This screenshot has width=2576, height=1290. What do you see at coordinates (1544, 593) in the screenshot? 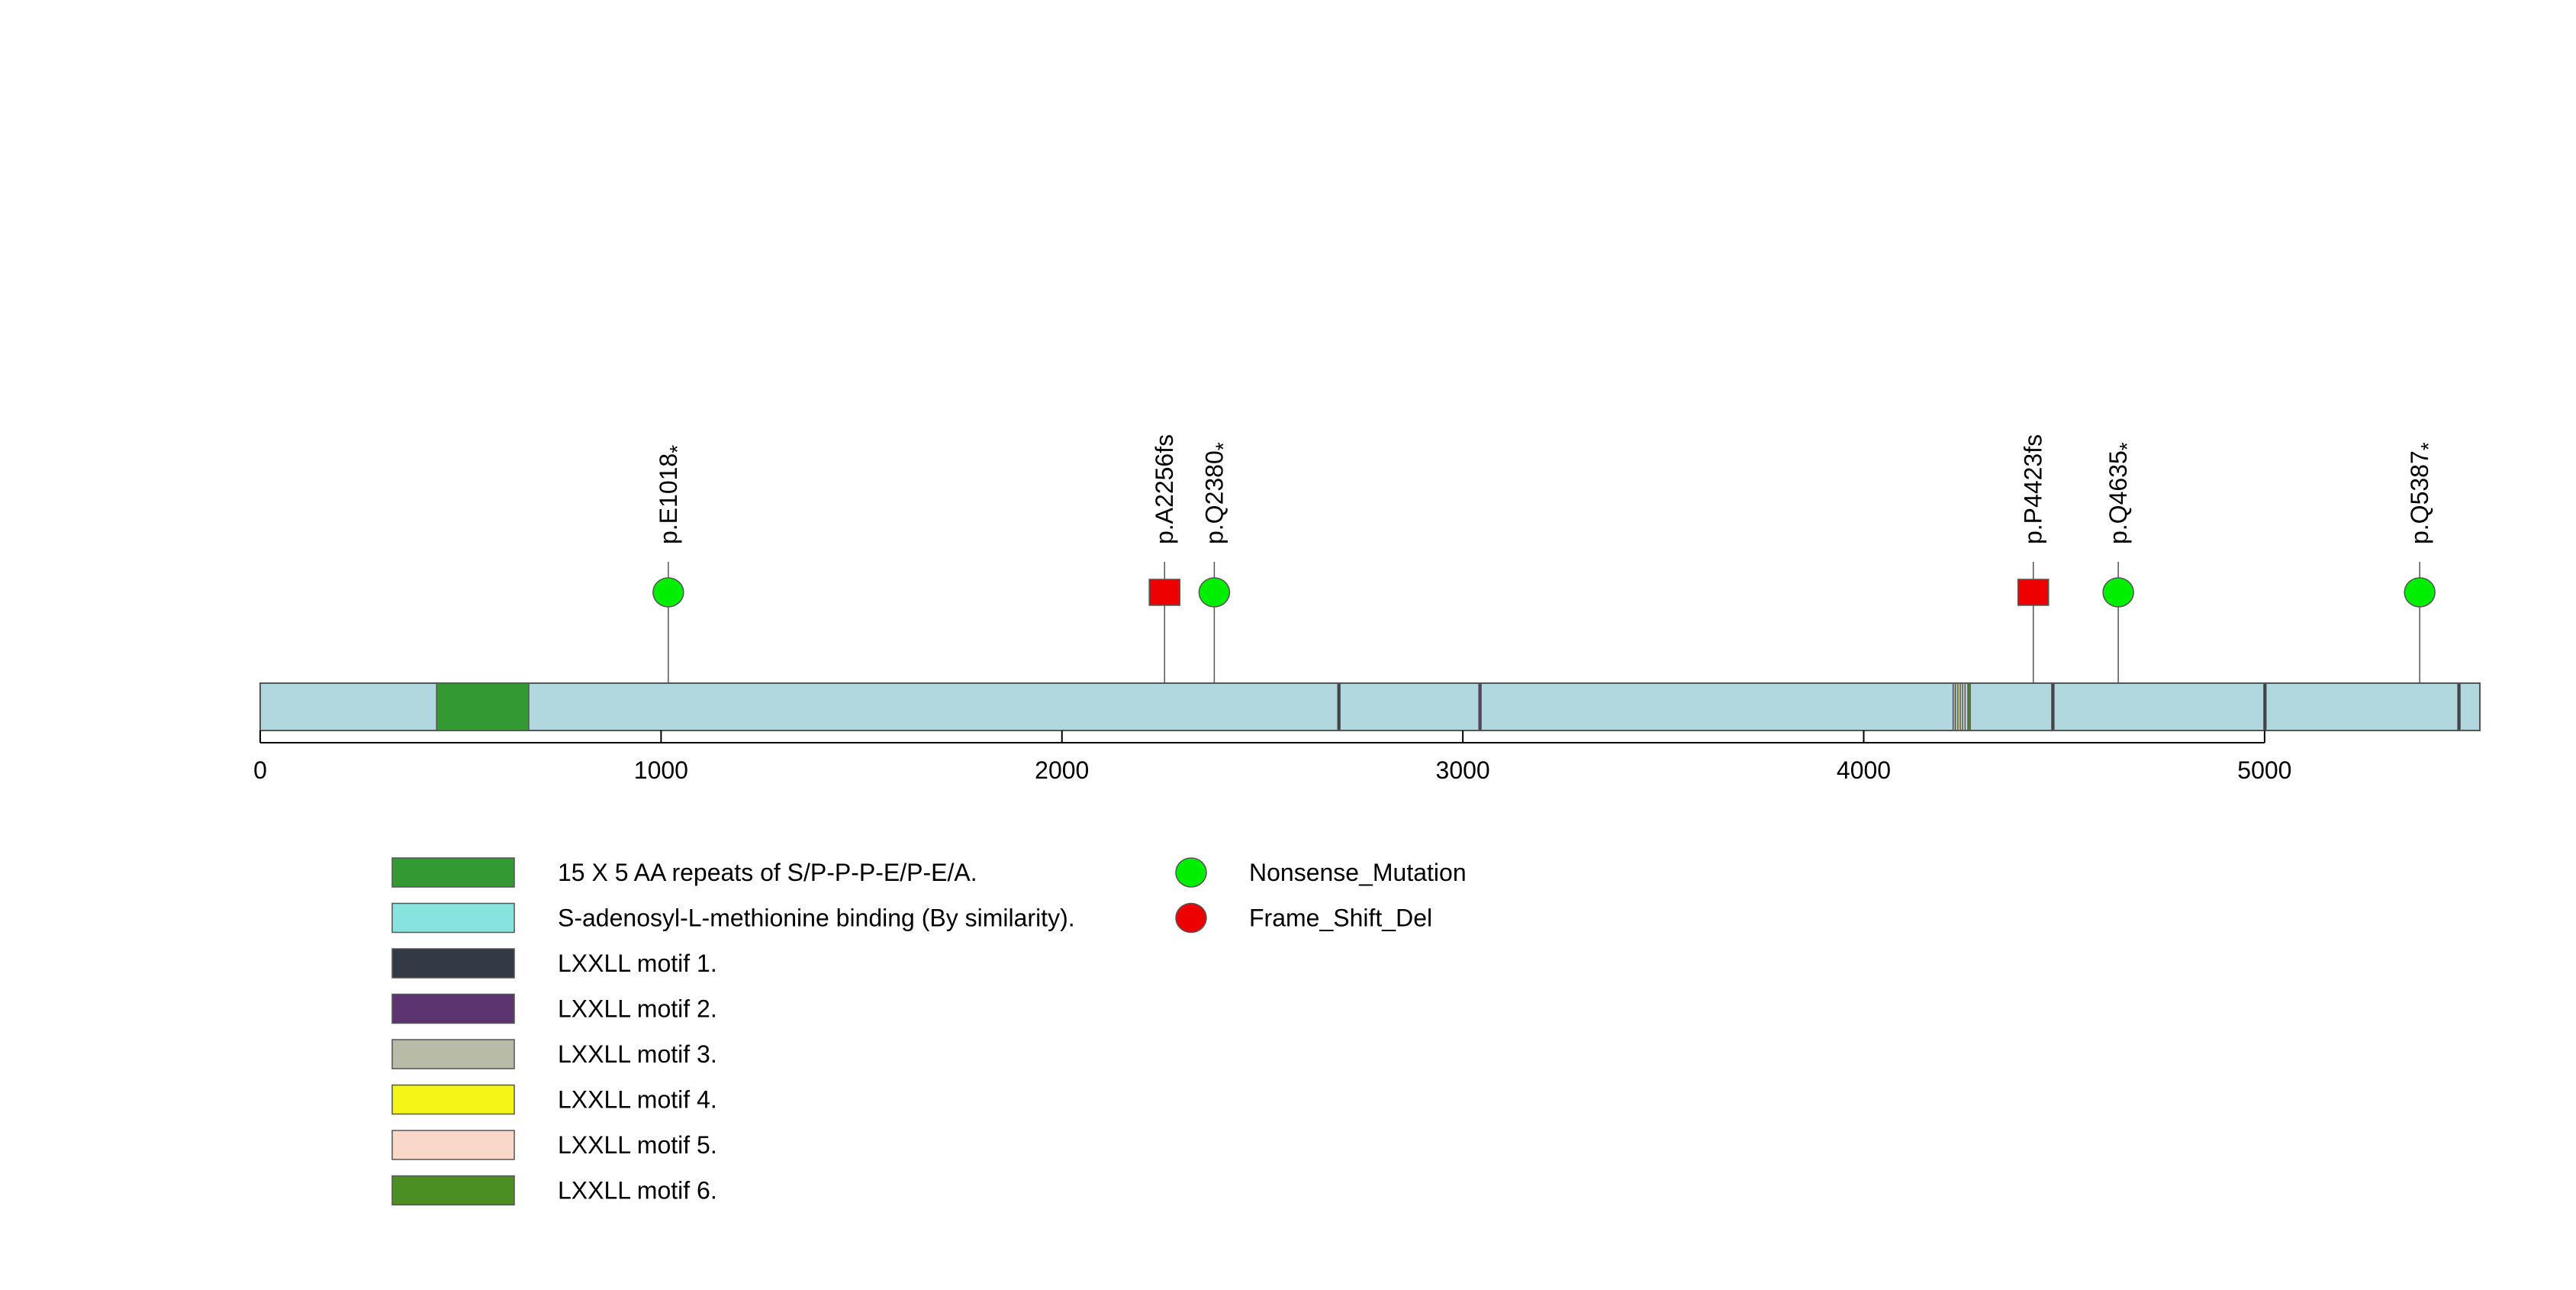
I see `mutation-markers` at bounding box center [1544, 593].